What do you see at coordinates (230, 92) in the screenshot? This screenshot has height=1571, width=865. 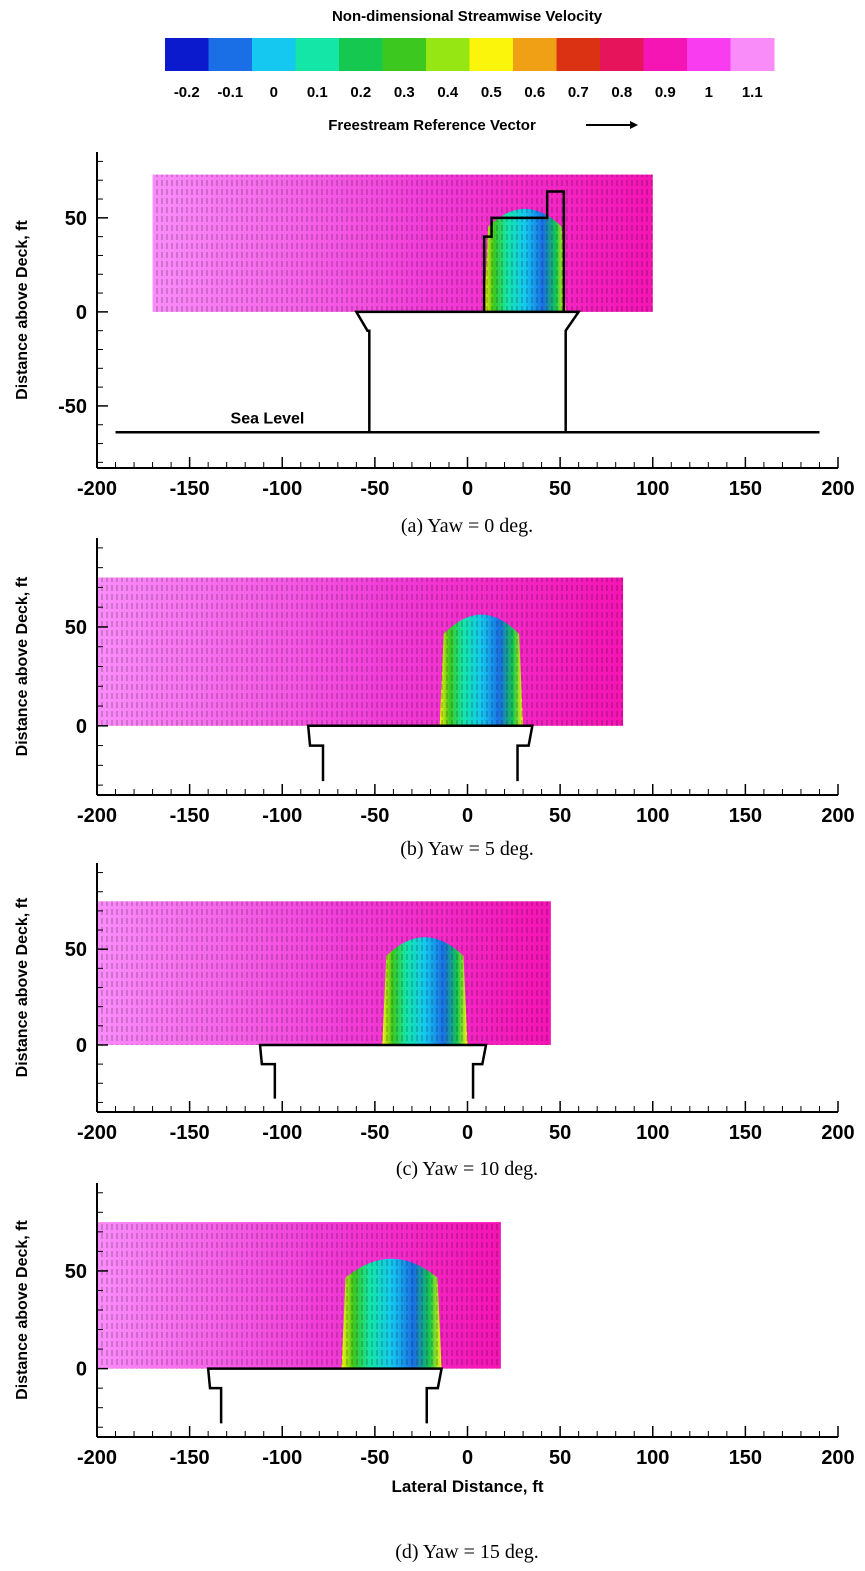 I see `colorbar-level-label: -0.1` at bounding box center [230, 92].